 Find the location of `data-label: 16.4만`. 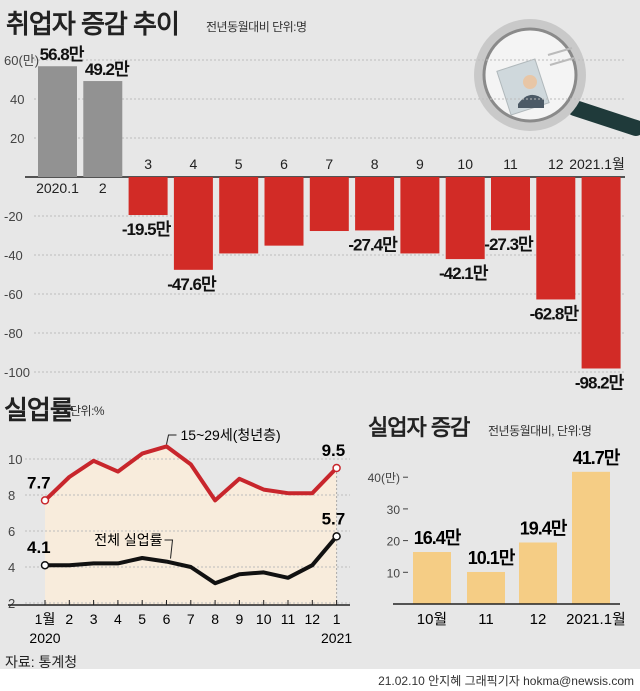

data-label: 16.4만 is located at coordinates (438, 538).